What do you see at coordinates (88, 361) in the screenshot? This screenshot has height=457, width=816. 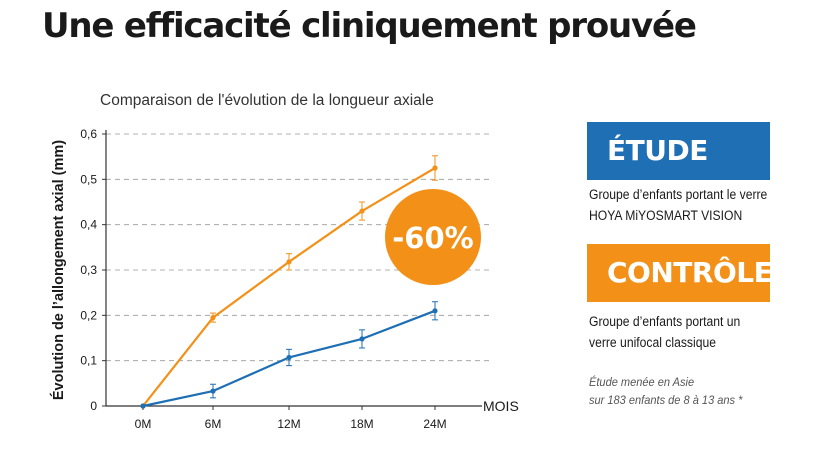 I see `y-tick-label: 0,1` at bounding box center [88, 361].